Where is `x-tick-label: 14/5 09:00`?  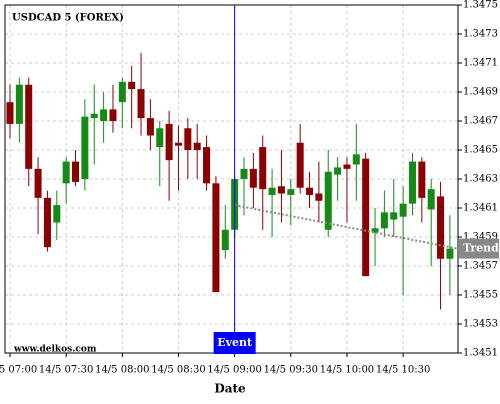
x-tick-label: 14/5 09:00 is located at coordinates (234, 370).